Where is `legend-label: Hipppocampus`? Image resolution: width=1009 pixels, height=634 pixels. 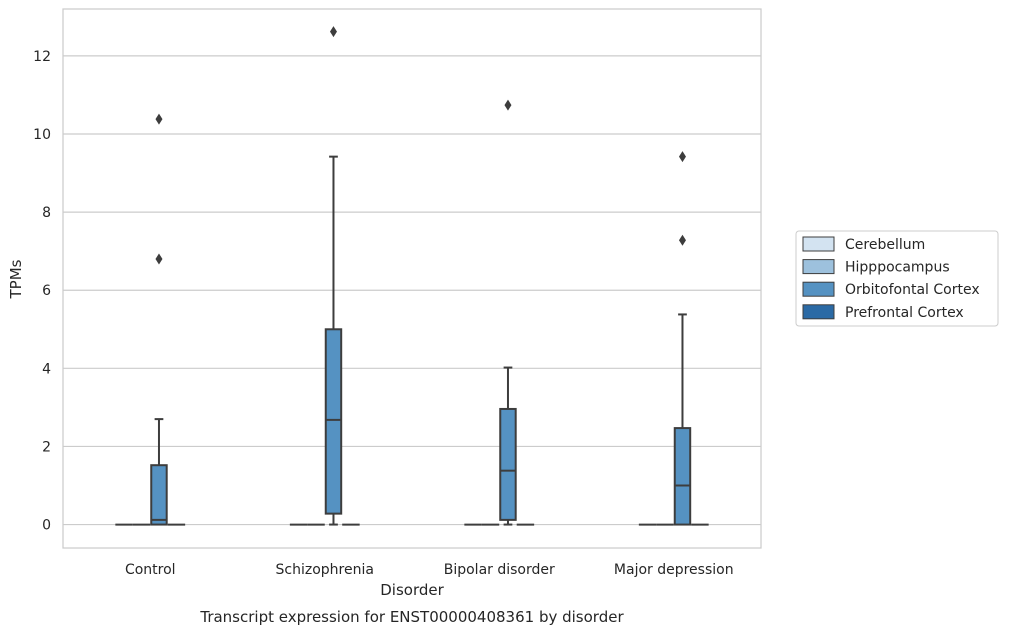
legend-label: Hipppocampus is located at coordinates (897, 268).